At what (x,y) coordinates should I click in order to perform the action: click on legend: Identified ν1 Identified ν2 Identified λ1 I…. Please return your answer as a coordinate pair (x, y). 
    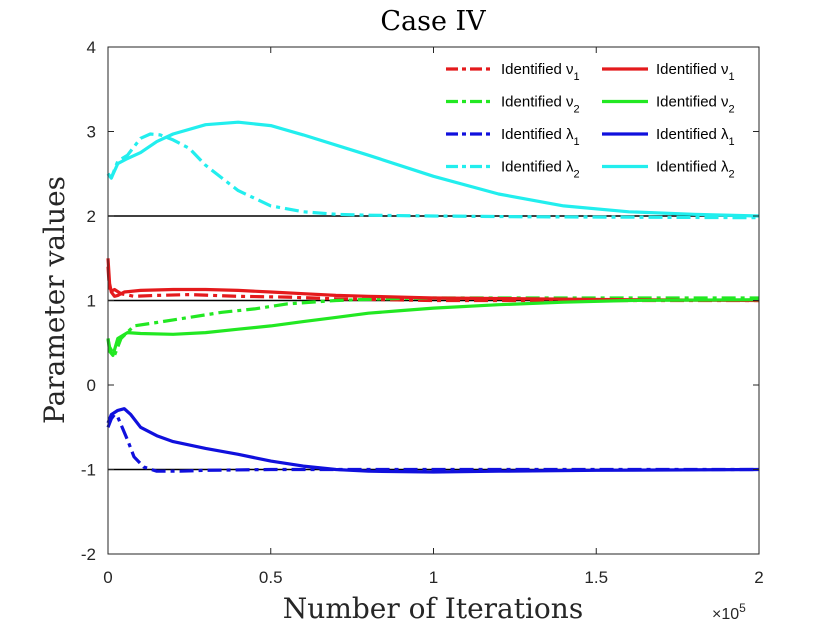
    Looking at the image, I should click on (590, 121).